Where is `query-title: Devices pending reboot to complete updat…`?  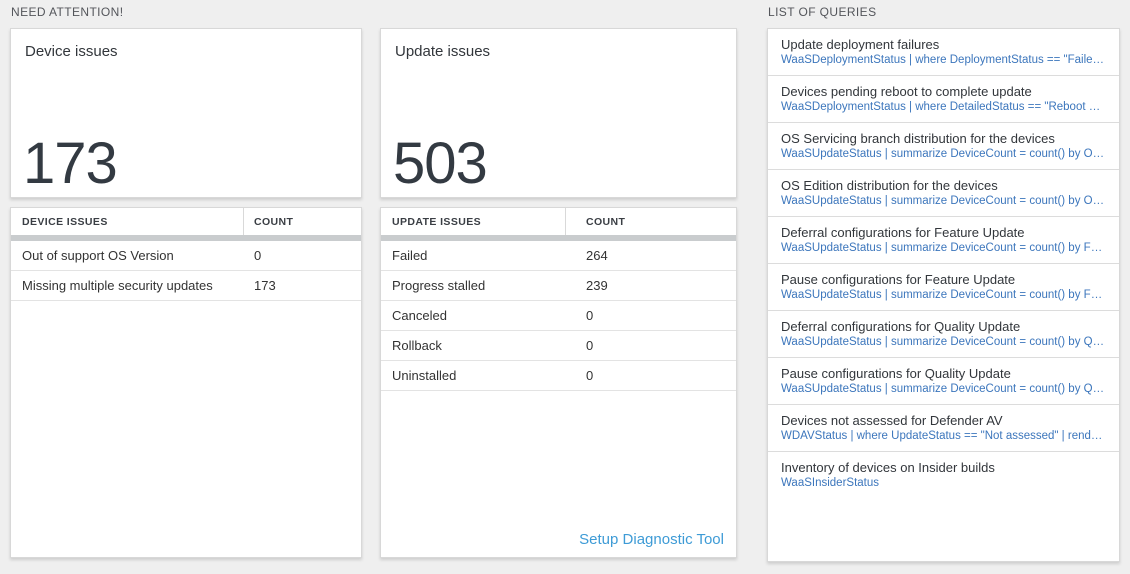 query-title: Devices pending reboot to complete updat… is located at coordinates (906, 91).